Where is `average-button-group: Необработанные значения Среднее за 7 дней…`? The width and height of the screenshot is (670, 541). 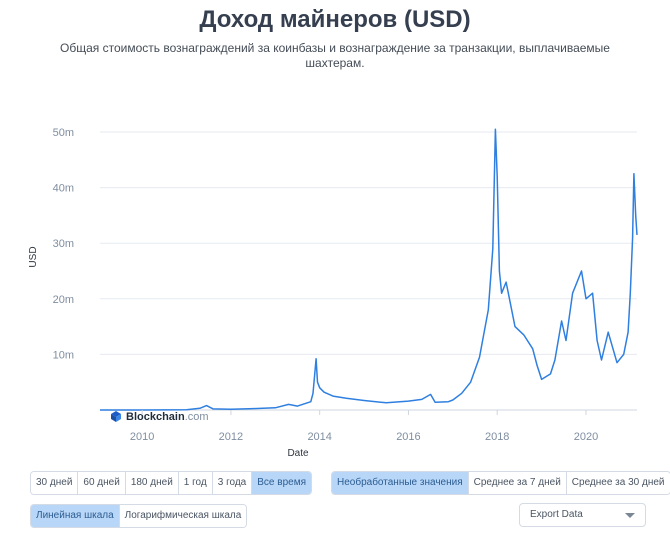 average-button-group: Необработанные значения Среднее за 7 дней… is located at coordinates (500, 483).